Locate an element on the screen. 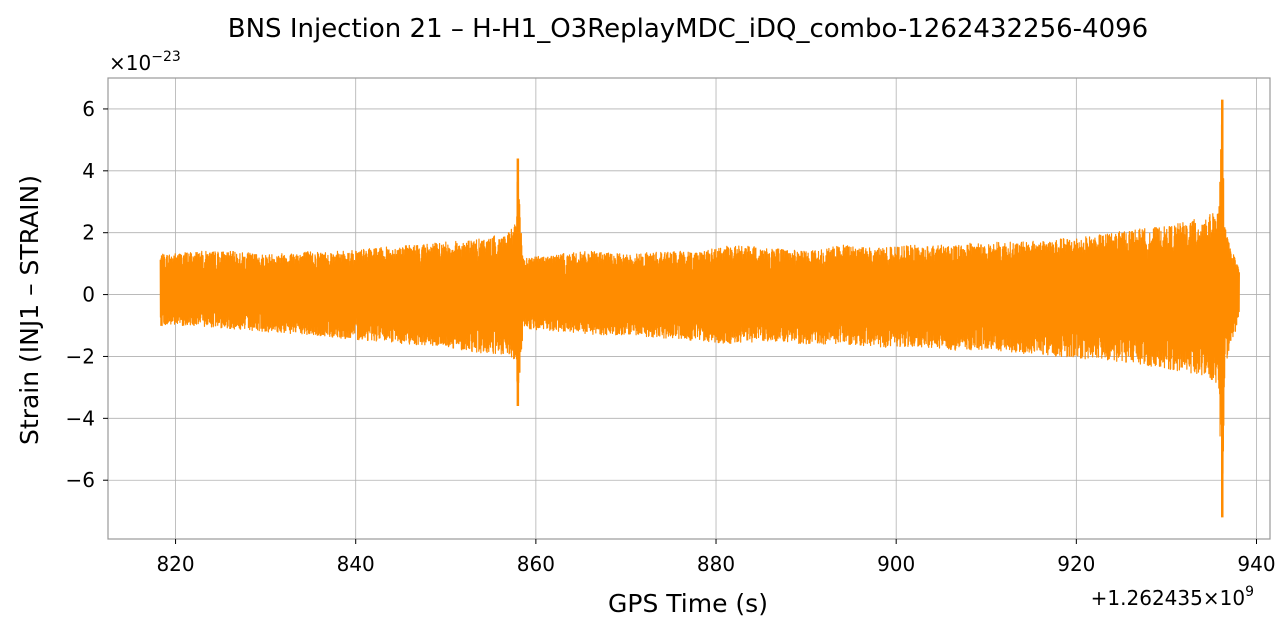  y-axis-title: Strain (INJ1 – STRAIN) is located at coordinates (29, 310).